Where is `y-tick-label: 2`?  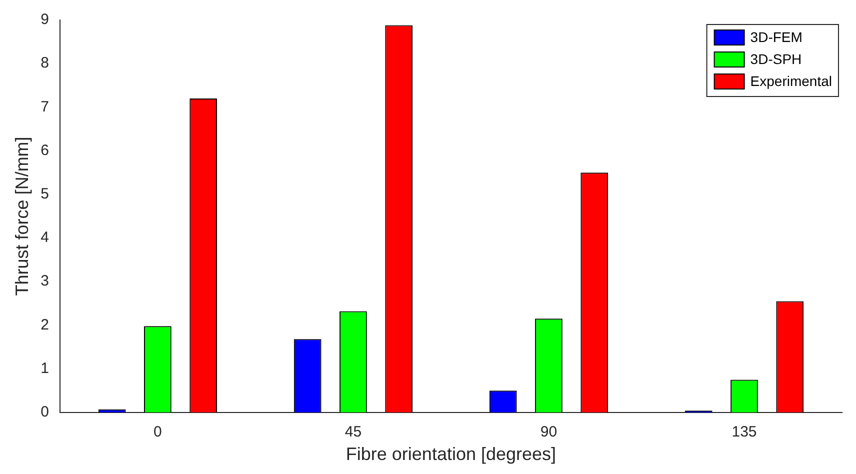 y-tick-label: 2 is located at coordinates (44, 325).